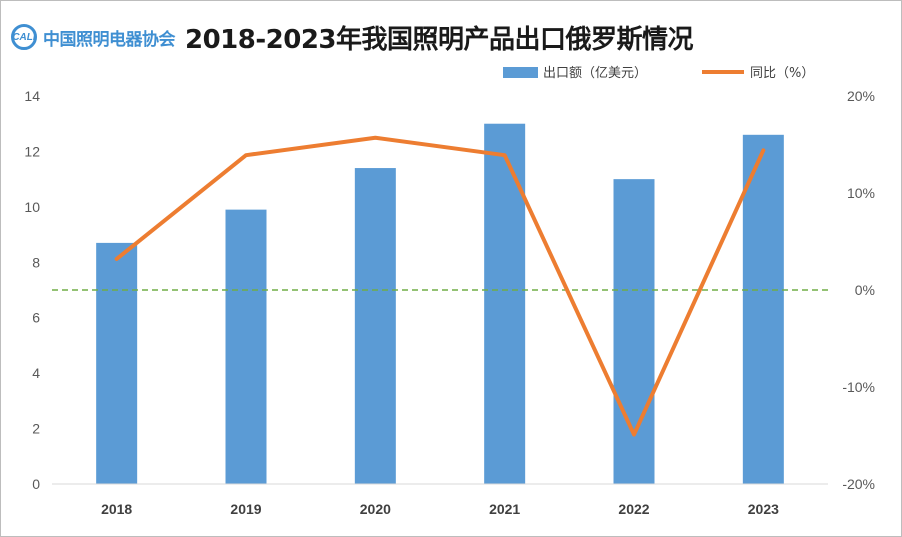 Image resolution: width=902 pixels, height=537 pixels. What do you see at coordinates (504, 509) in the screenshot?
I see `x-tick-label: 2021` at bounding box center [504, 509].